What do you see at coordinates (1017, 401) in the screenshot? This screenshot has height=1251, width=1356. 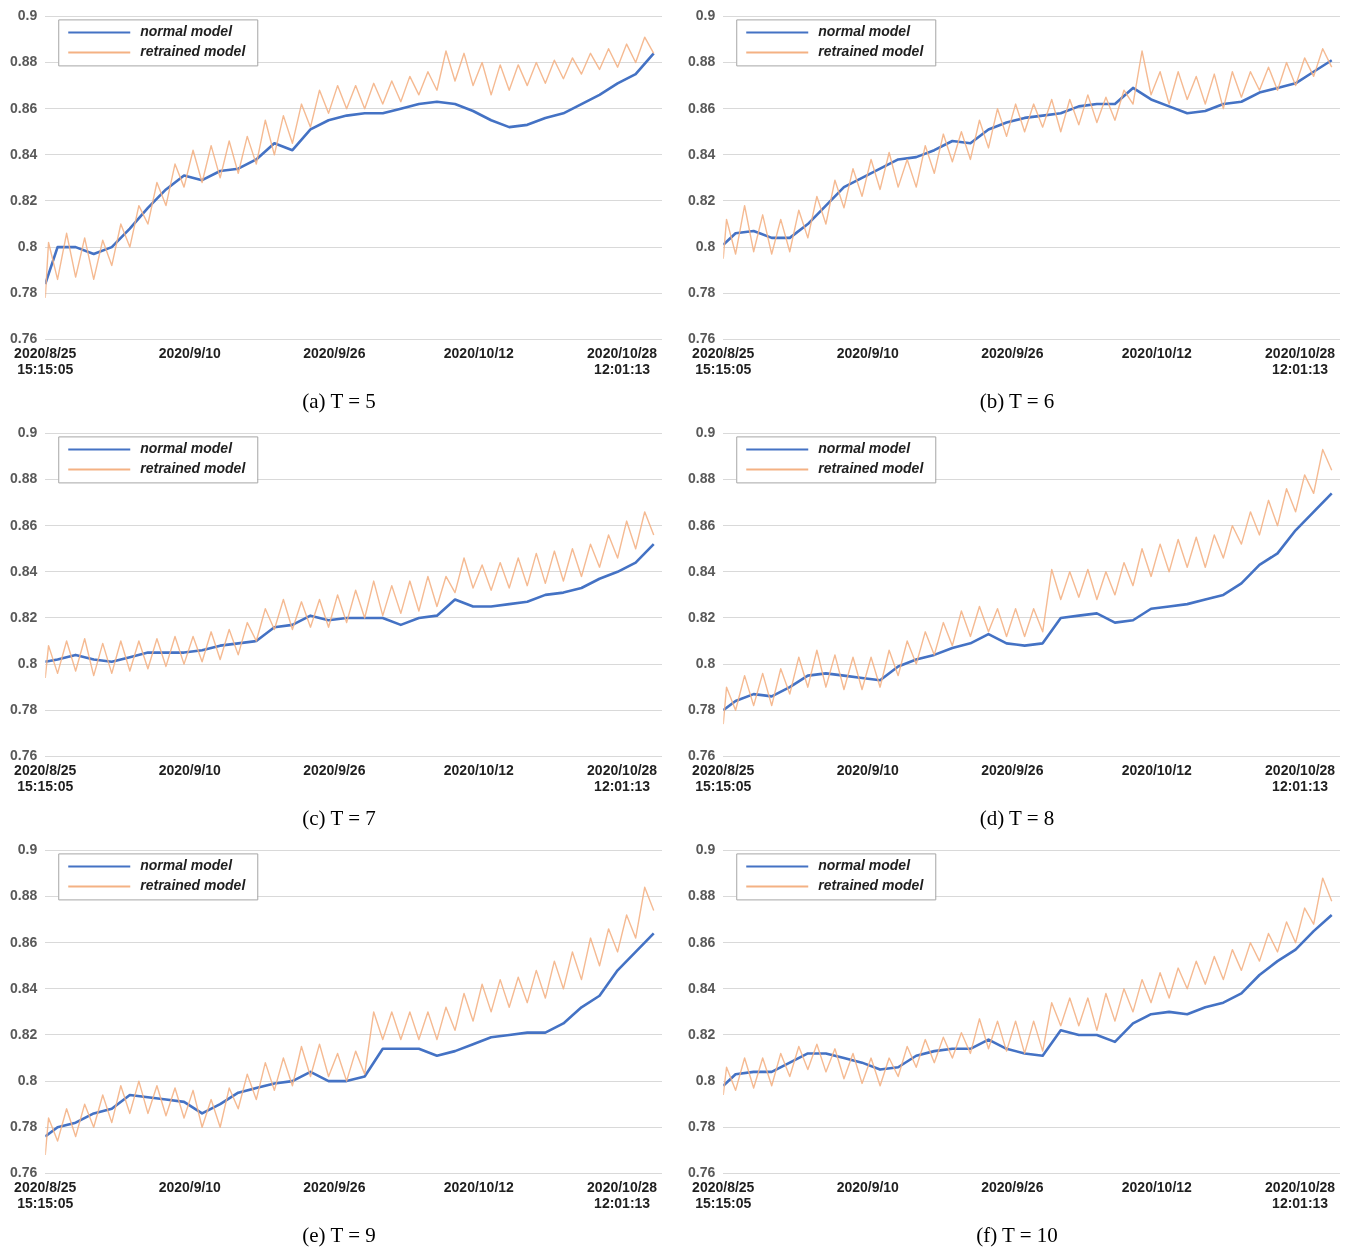 I see `text: (b) T = 6` at bounding box center [1017, 401].